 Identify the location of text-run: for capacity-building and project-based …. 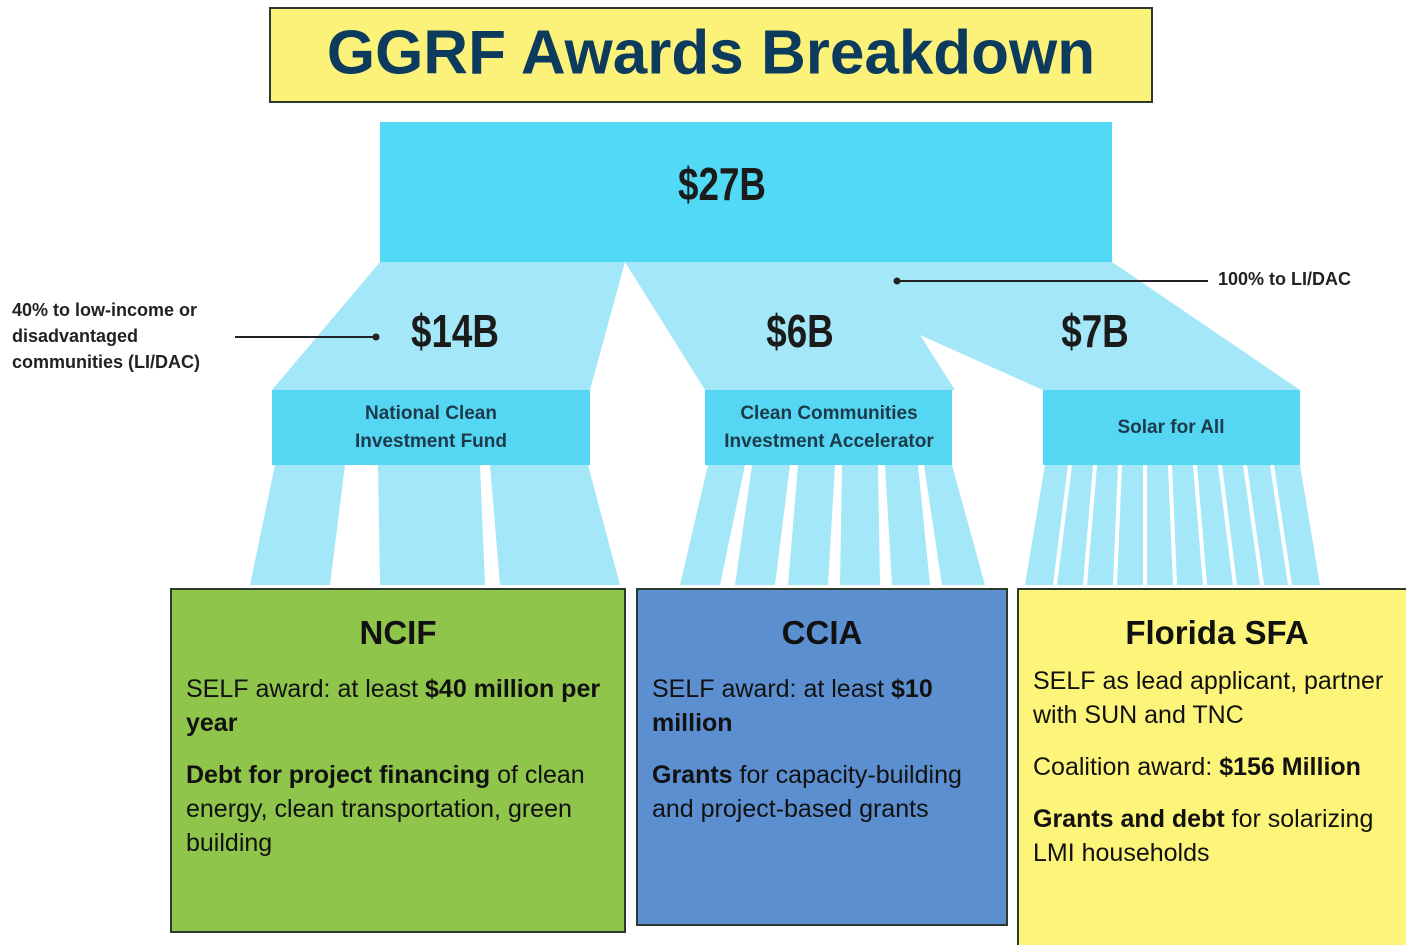
(807, 792).